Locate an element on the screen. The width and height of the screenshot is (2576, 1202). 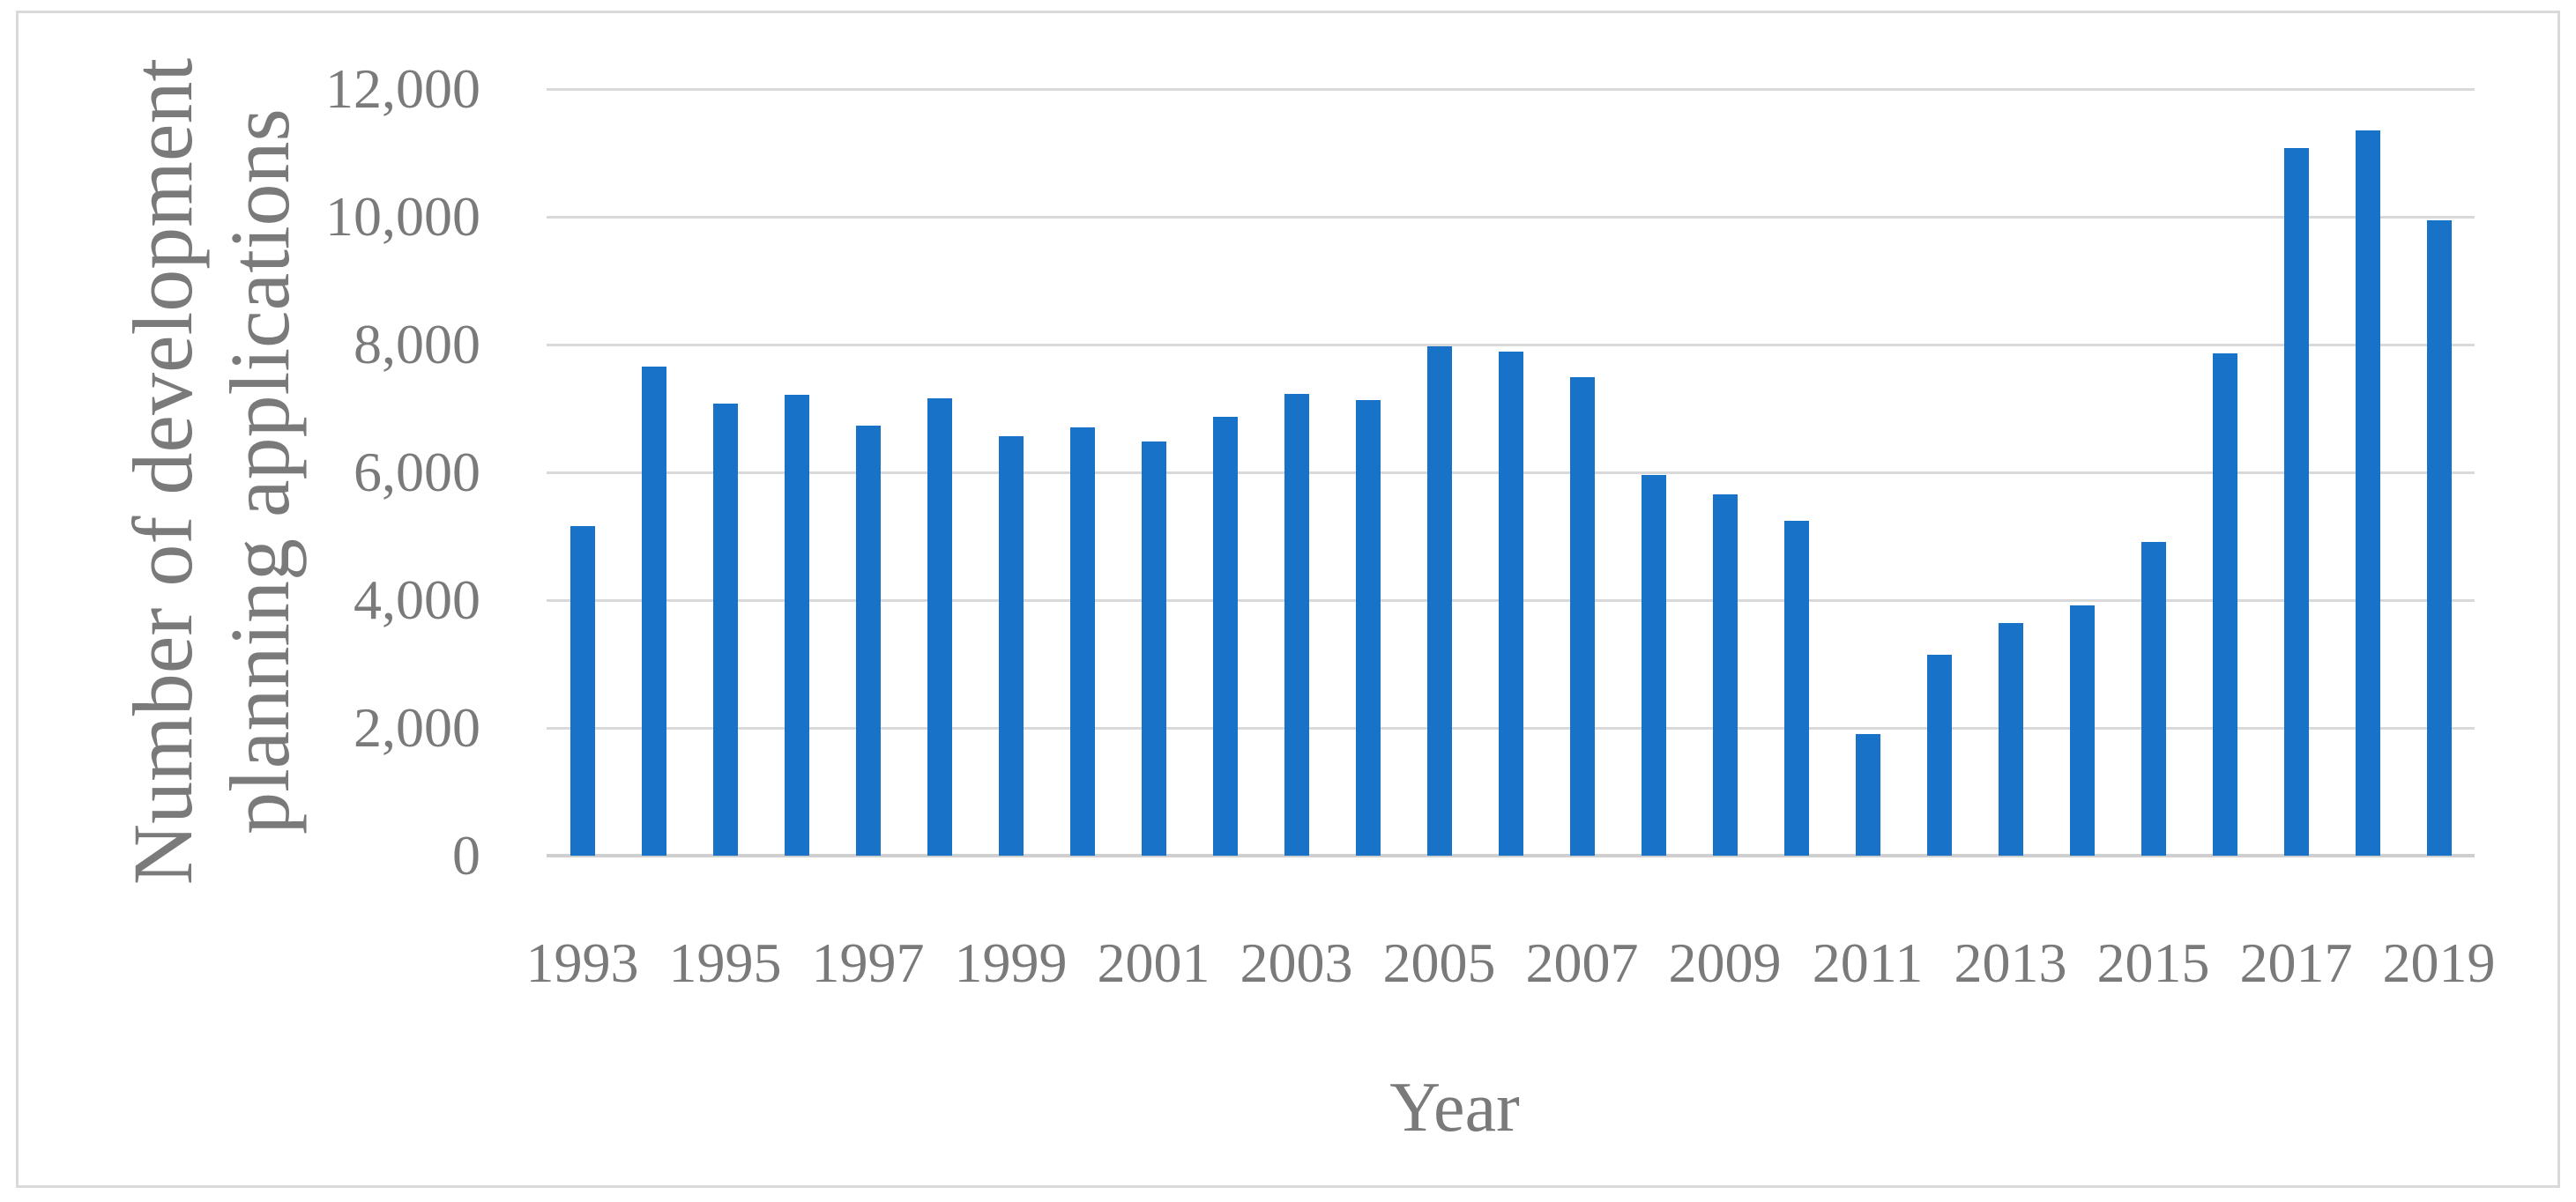
x-axis-baseline is located at coordinates (1511, 855).